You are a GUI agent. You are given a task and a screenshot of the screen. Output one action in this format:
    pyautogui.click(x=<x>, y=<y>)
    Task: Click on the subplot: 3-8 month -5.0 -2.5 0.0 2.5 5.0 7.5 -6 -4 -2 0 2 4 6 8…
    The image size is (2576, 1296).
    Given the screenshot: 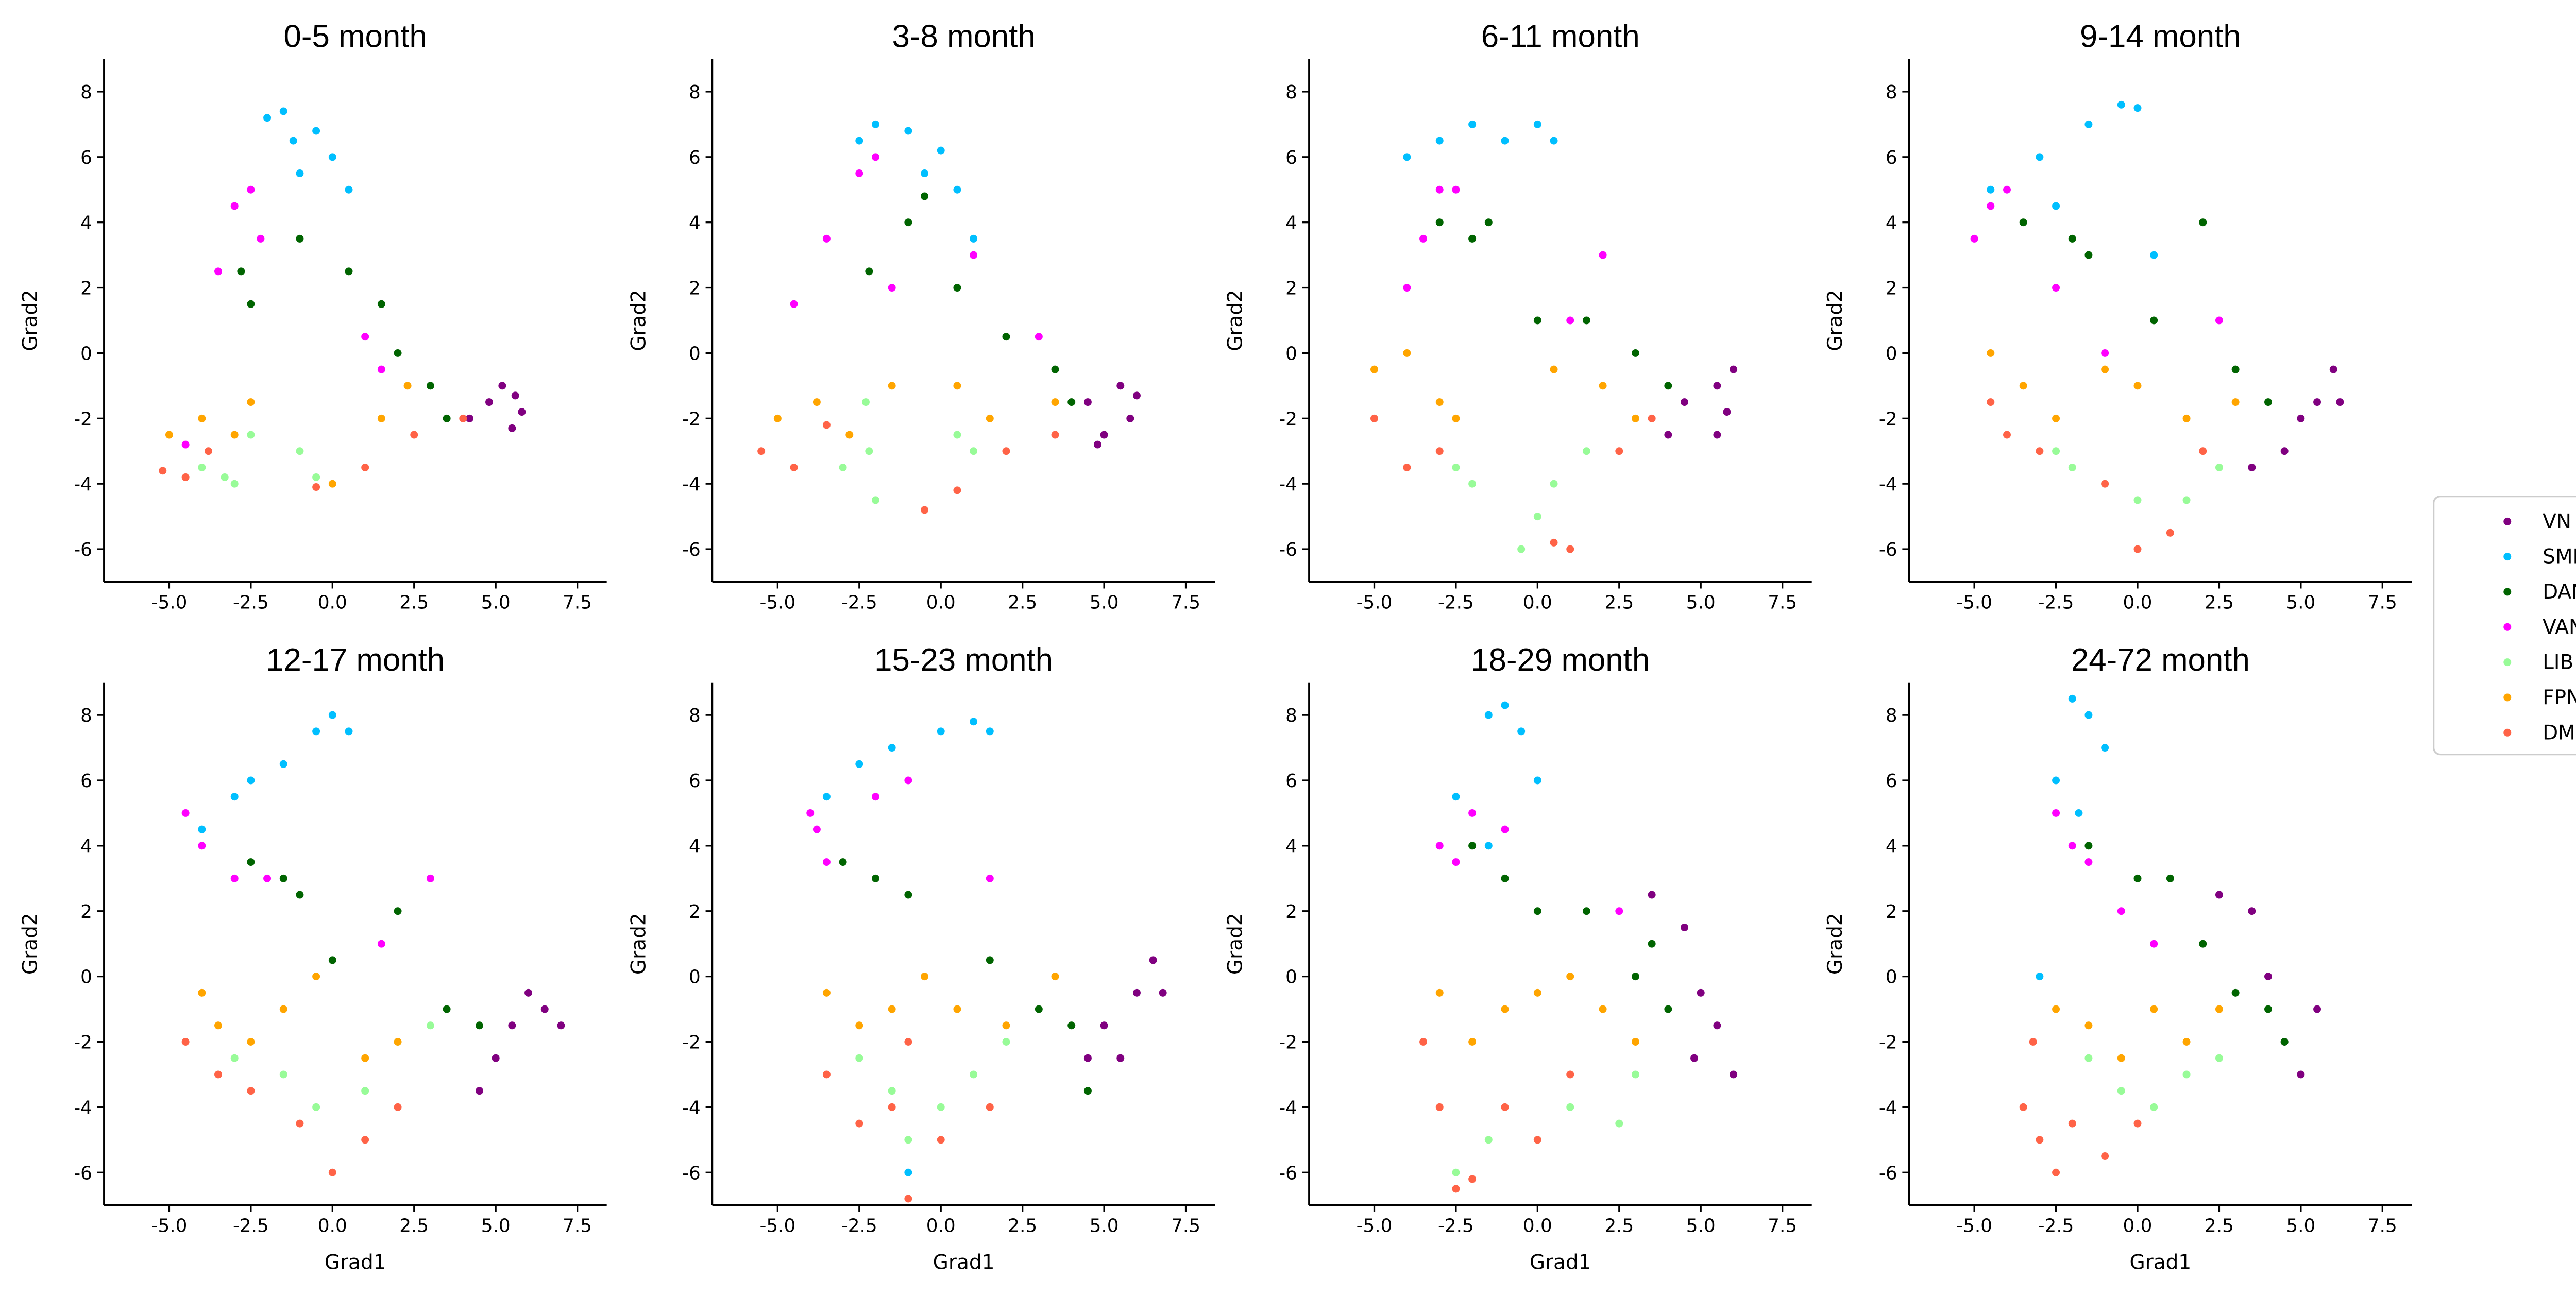 What is the action you would take?
    pyautogui.click(x=921, y=316)
    